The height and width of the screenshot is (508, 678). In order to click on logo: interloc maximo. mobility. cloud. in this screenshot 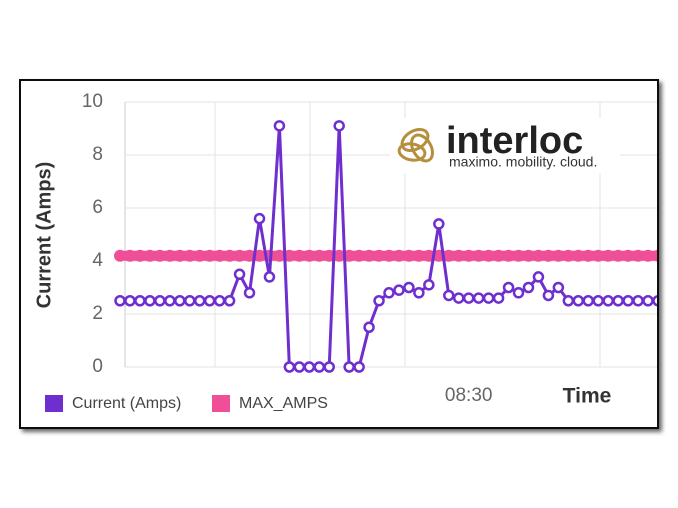, I will do `click(505, 145)`.